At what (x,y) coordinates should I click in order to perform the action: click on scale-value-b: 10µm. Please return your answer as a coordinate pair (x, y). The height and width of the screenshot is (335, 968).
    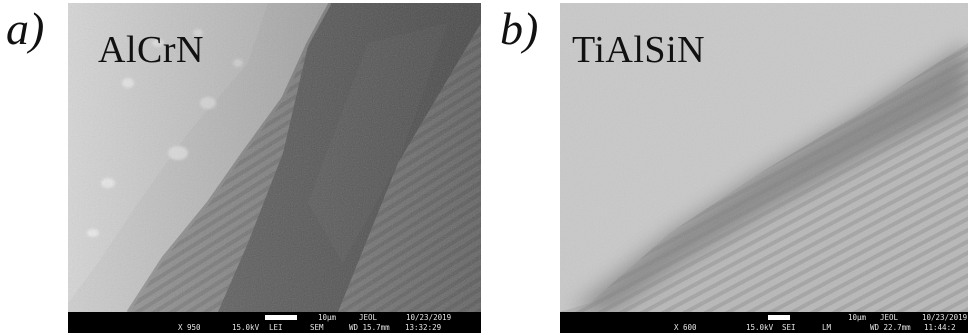
    Looking at the image, I should click on (857, 317).